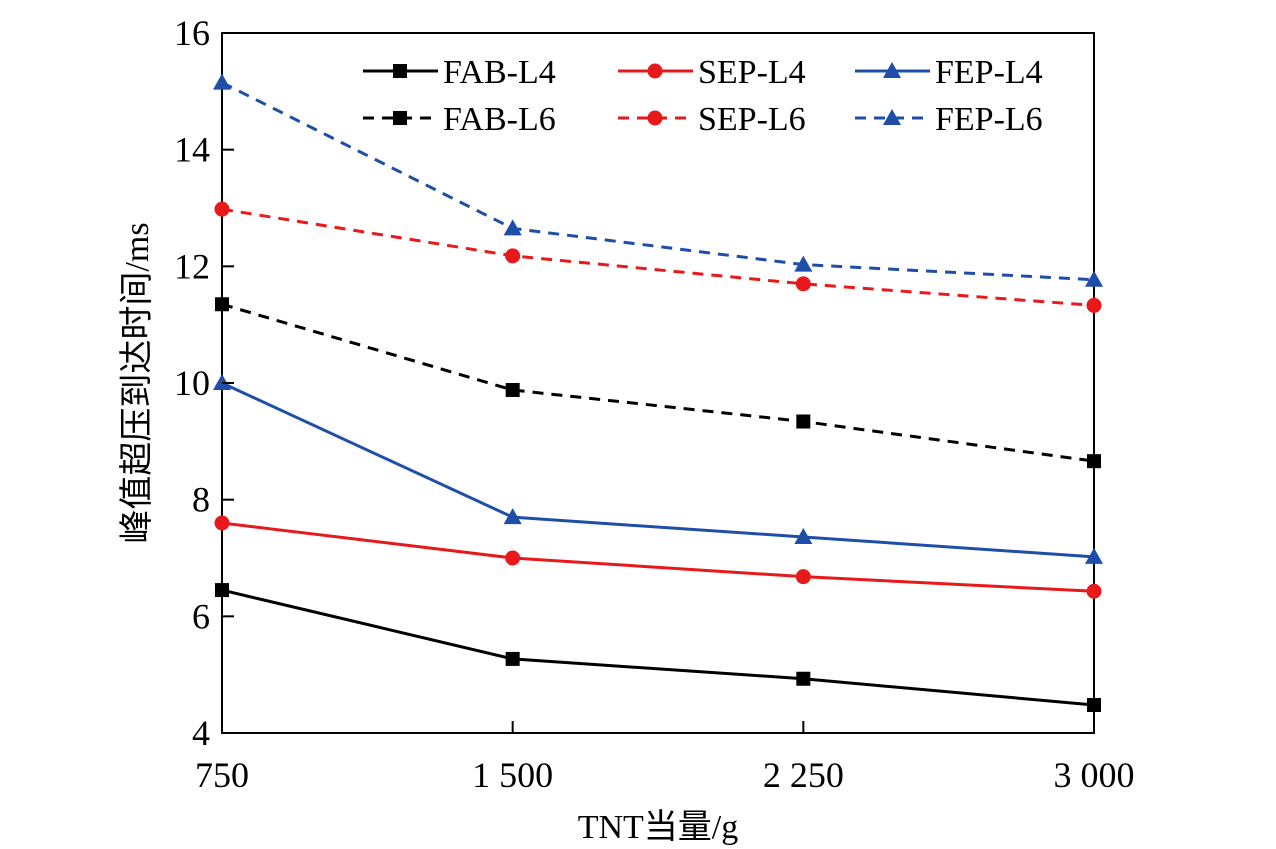  I want to click on x-axis-label: TNT当量/g, so click(658, 827).